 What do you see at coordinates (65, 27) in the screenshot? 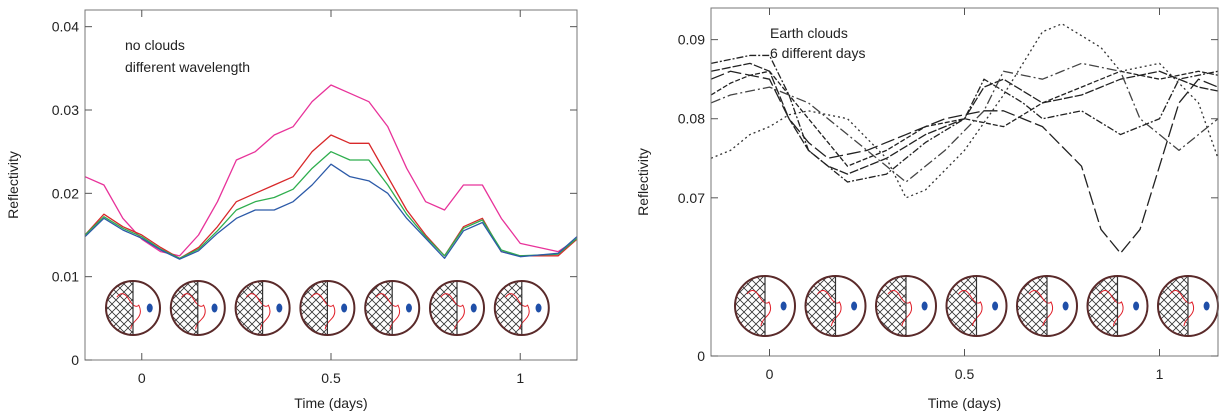
I see `y-tick-label: 0.04` at bounding box center [65, 27].